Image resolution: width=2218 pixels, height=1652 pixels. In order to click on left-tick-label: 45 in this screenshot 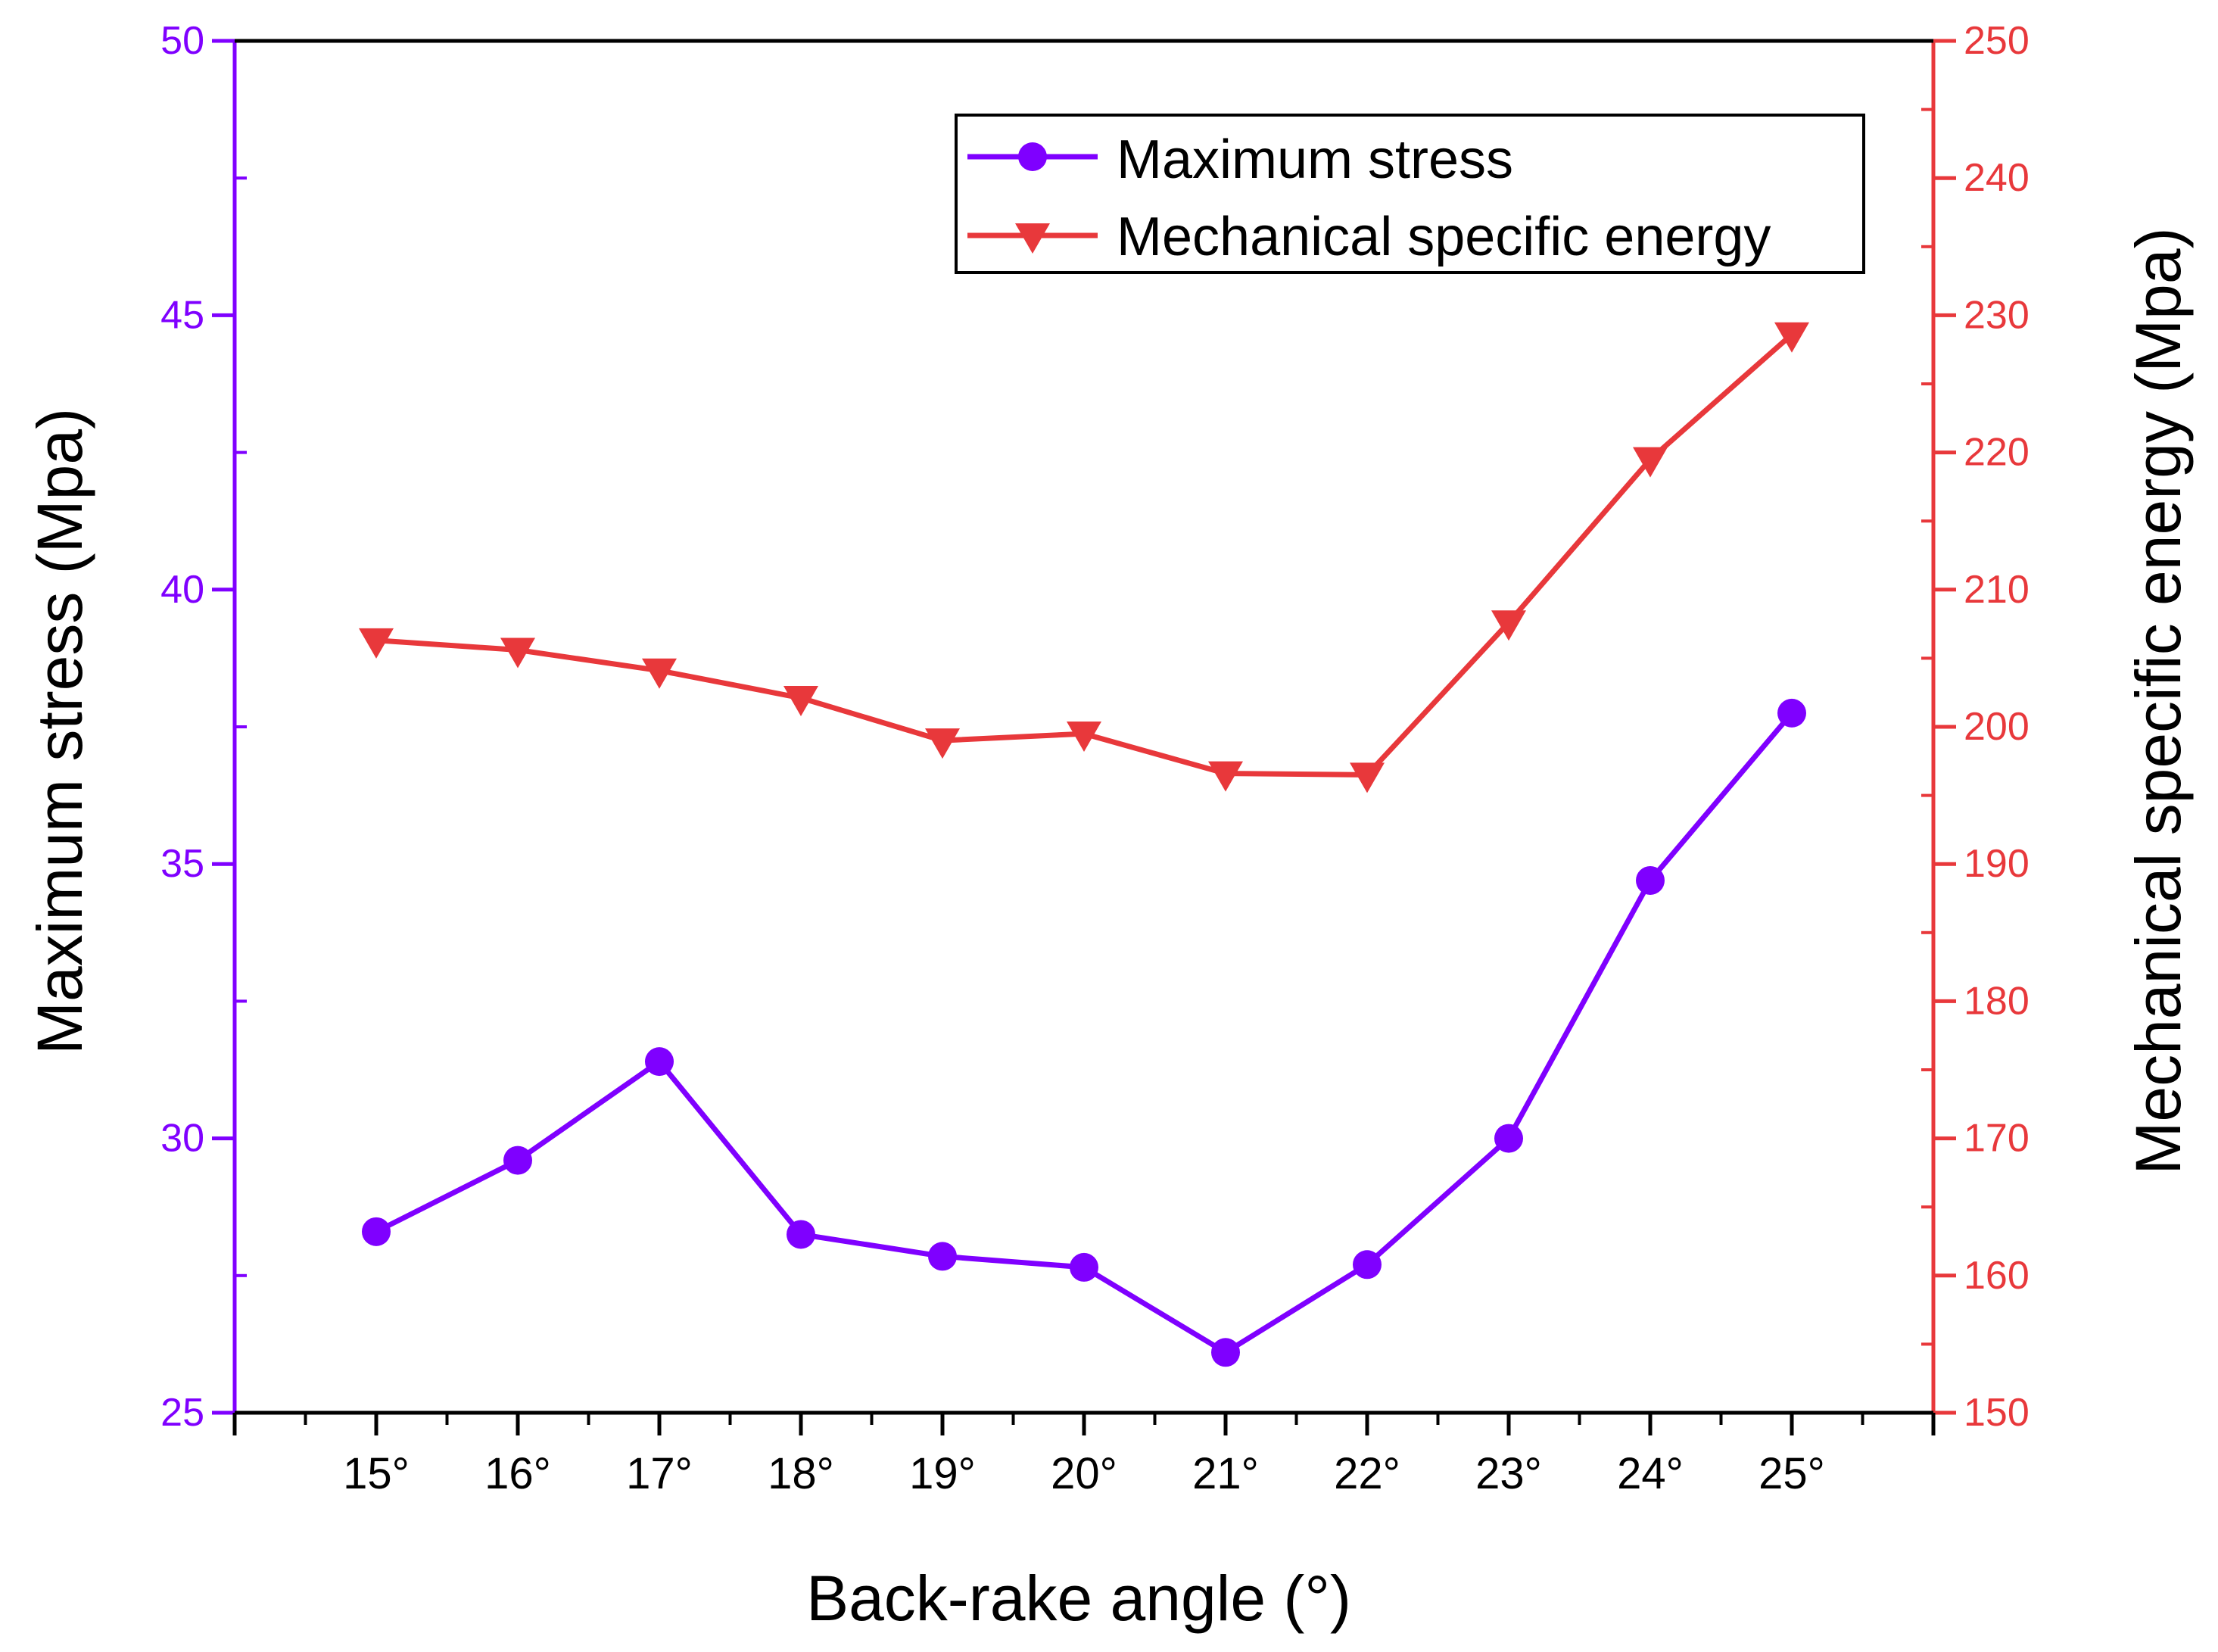, I will do `click(182, 315)`.